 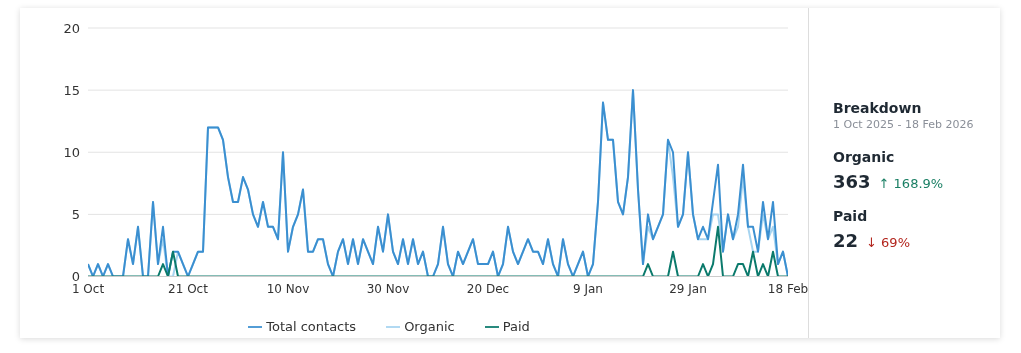 I want to click on x-tick-label: 21 Oct, so click(x=188, y=289).